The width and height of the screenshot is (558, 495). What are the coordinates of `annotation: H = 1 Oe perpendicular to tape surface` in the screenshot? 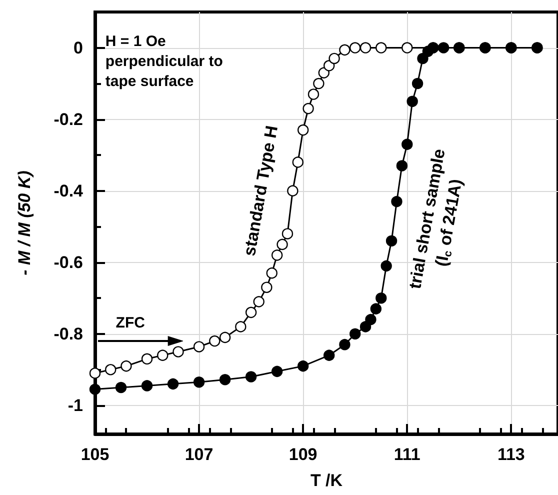 It's located at (164, 61).